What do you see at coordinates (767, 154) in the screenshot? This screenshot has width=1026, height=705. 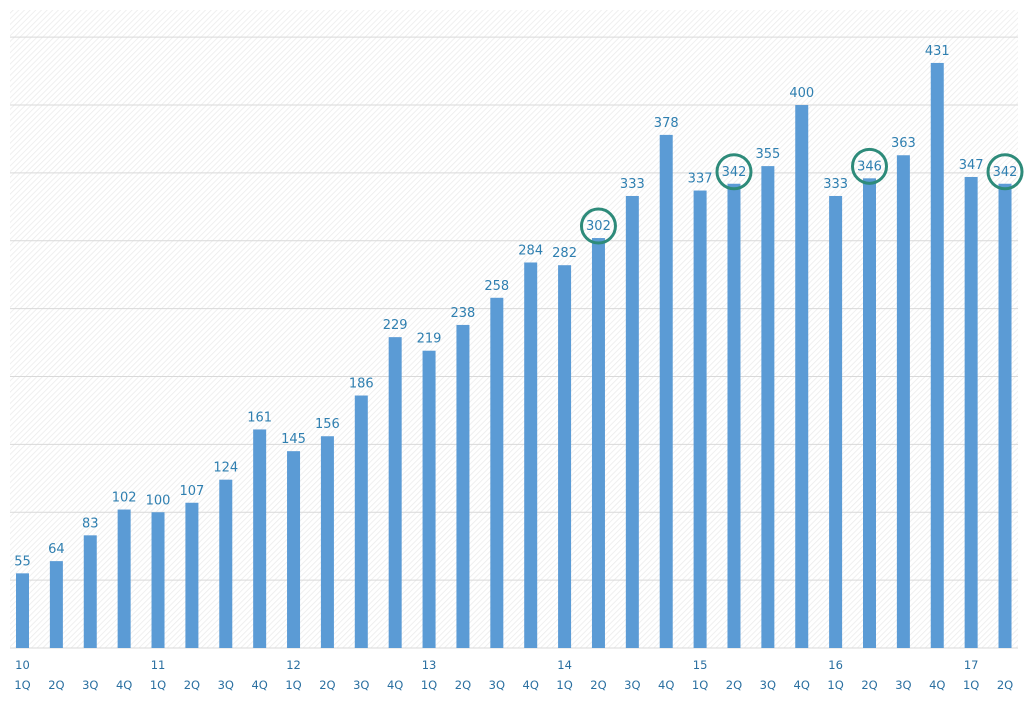 I see `value-label: 355` at bounding box center [767, 154].